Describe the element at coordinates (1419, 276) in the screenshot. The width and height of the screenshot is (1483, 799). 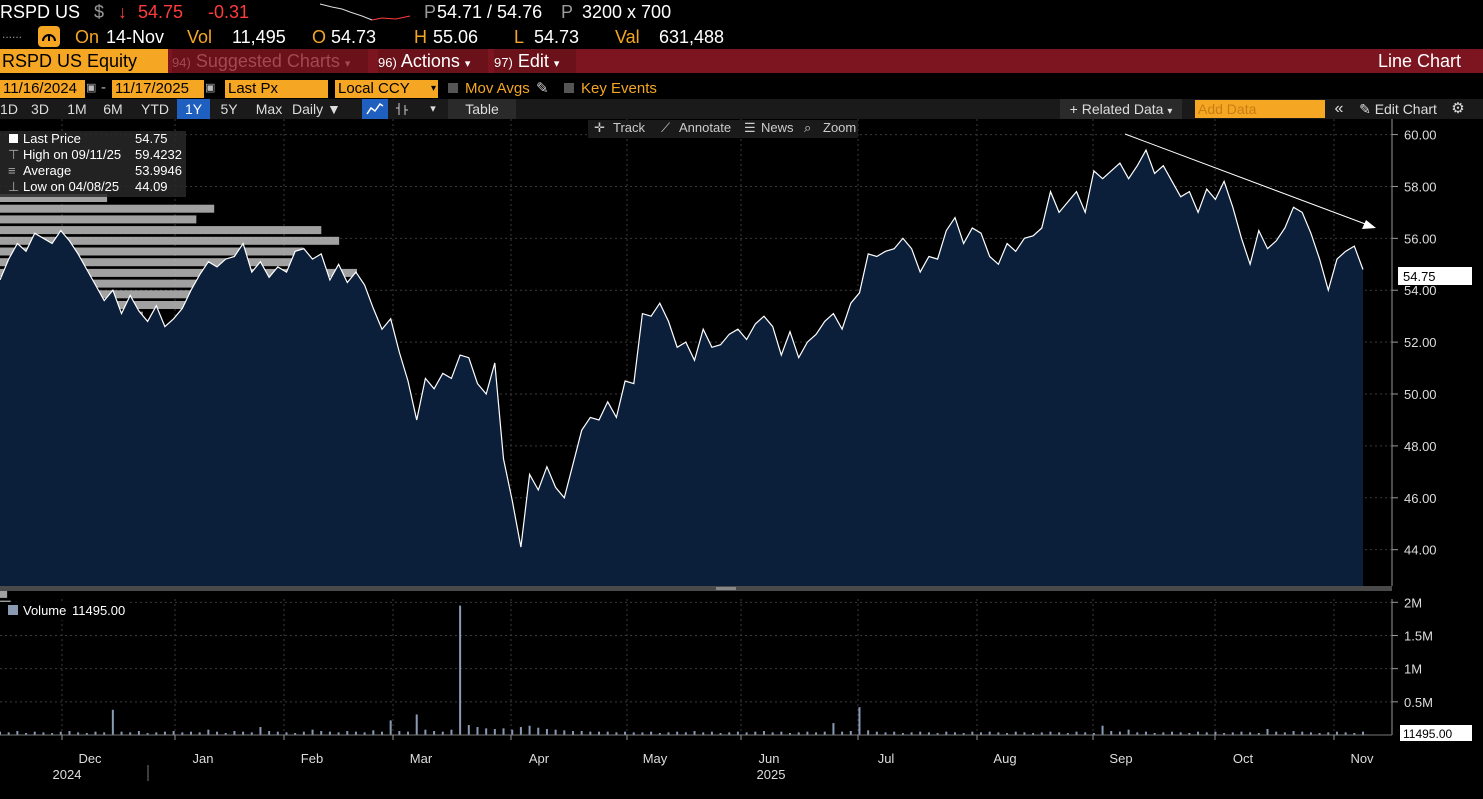
I see `last-price-marker: 54.75` at that location.